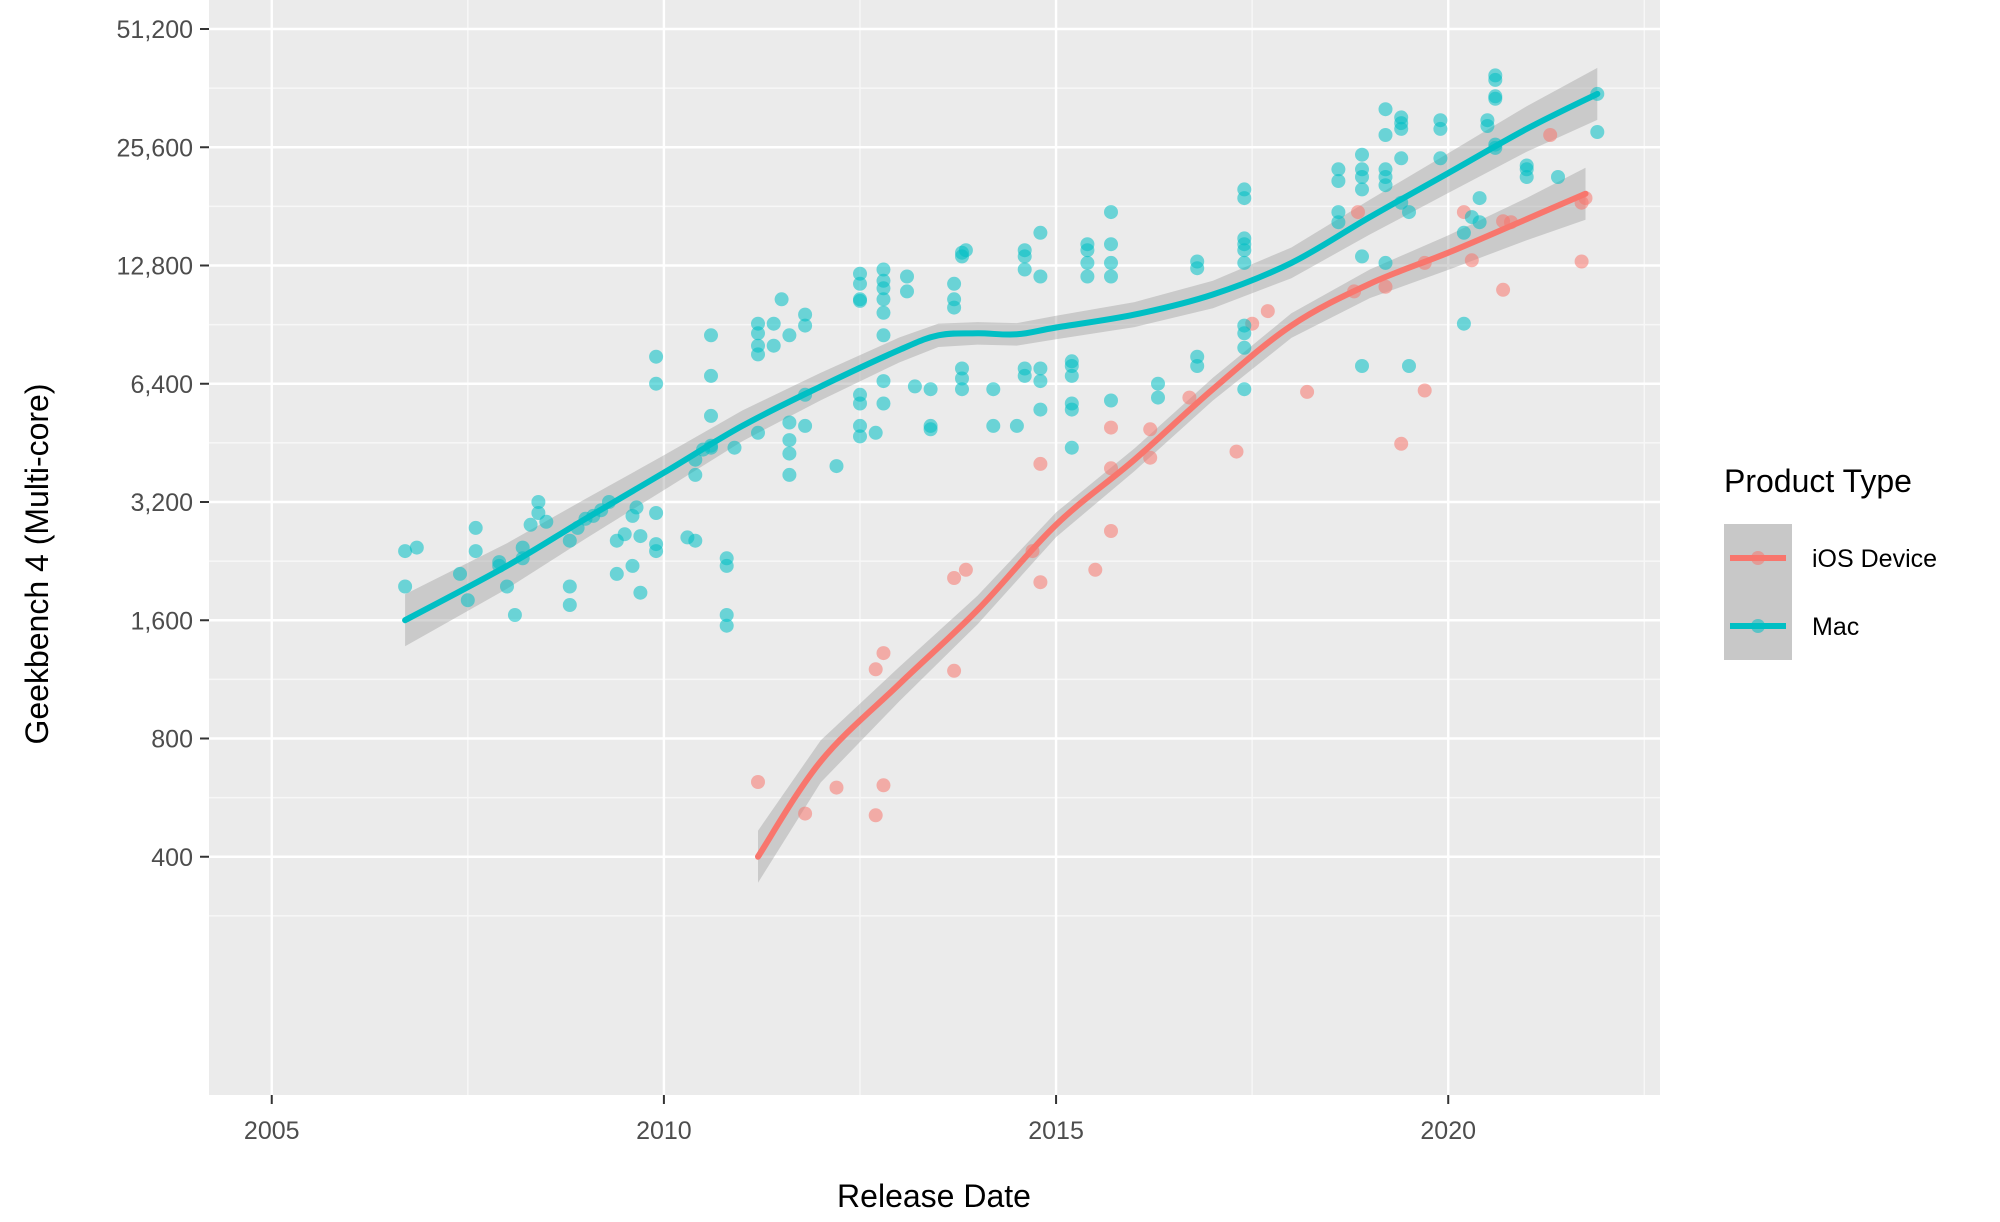  Describe the element at coordinates (1830, 561) in the screenshot. I see `legend: Product Type iOS Device Mac` at that location.